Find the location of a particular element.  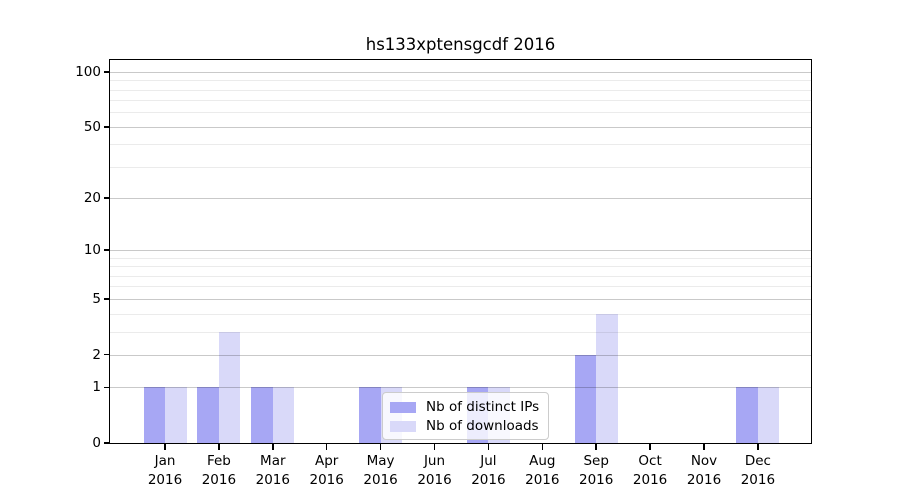

legend-item-downloads: Nb of downloads is located at coordinates (464, 426).